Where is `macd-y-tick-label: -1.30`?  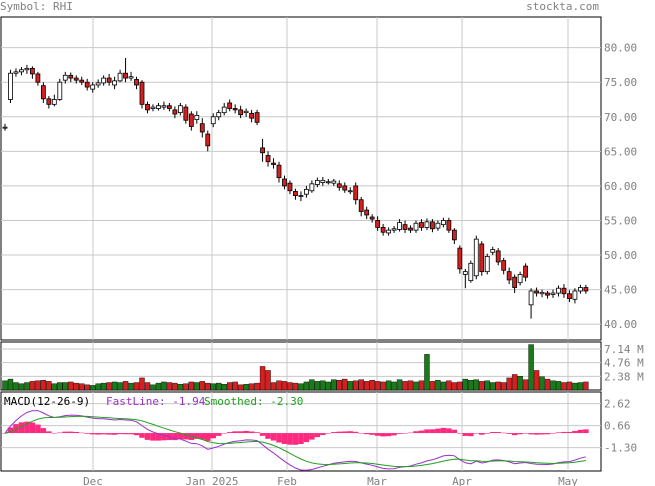
macd-y-tick-label: -1.30 is located at coordinates (620, 448).